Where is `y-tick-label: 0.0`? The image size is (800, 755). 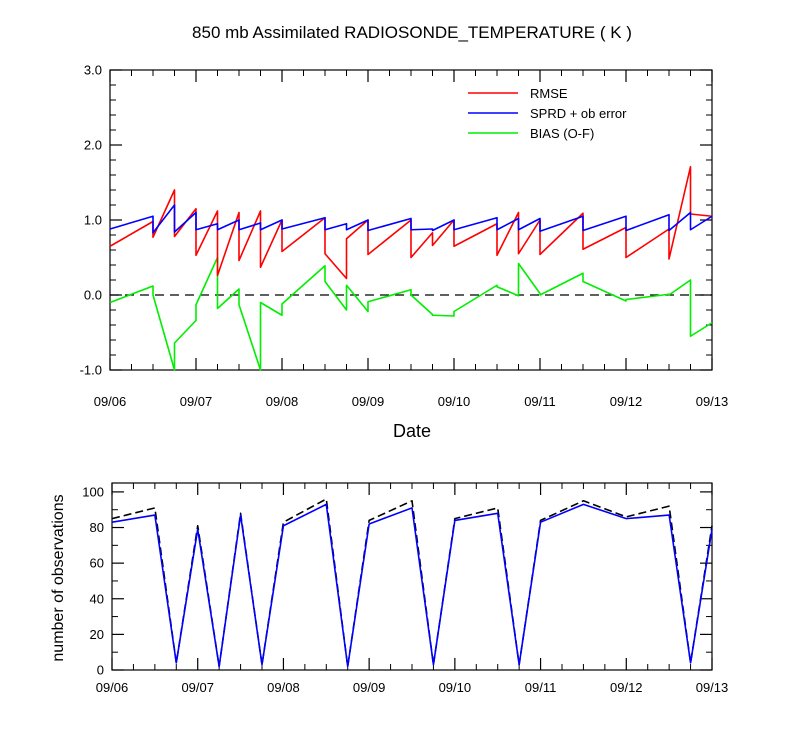
y-tick-label: 0.0 is located at coordinates (93, 295).